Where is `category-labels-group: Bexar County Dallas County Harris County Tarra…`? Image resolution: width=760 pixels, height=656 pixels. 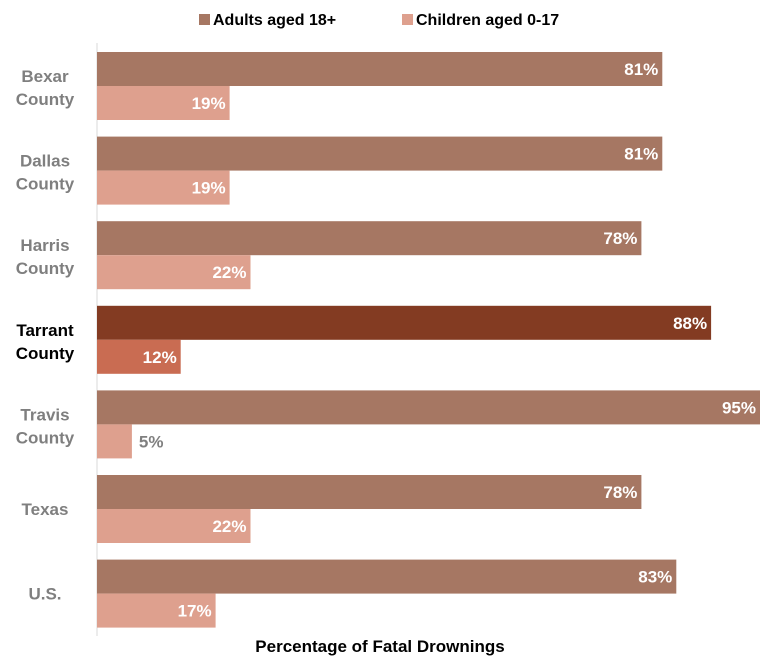
category-labels-group: Bexar County Dallas County Harris County Tarra… is located at coordinates (45, 335).